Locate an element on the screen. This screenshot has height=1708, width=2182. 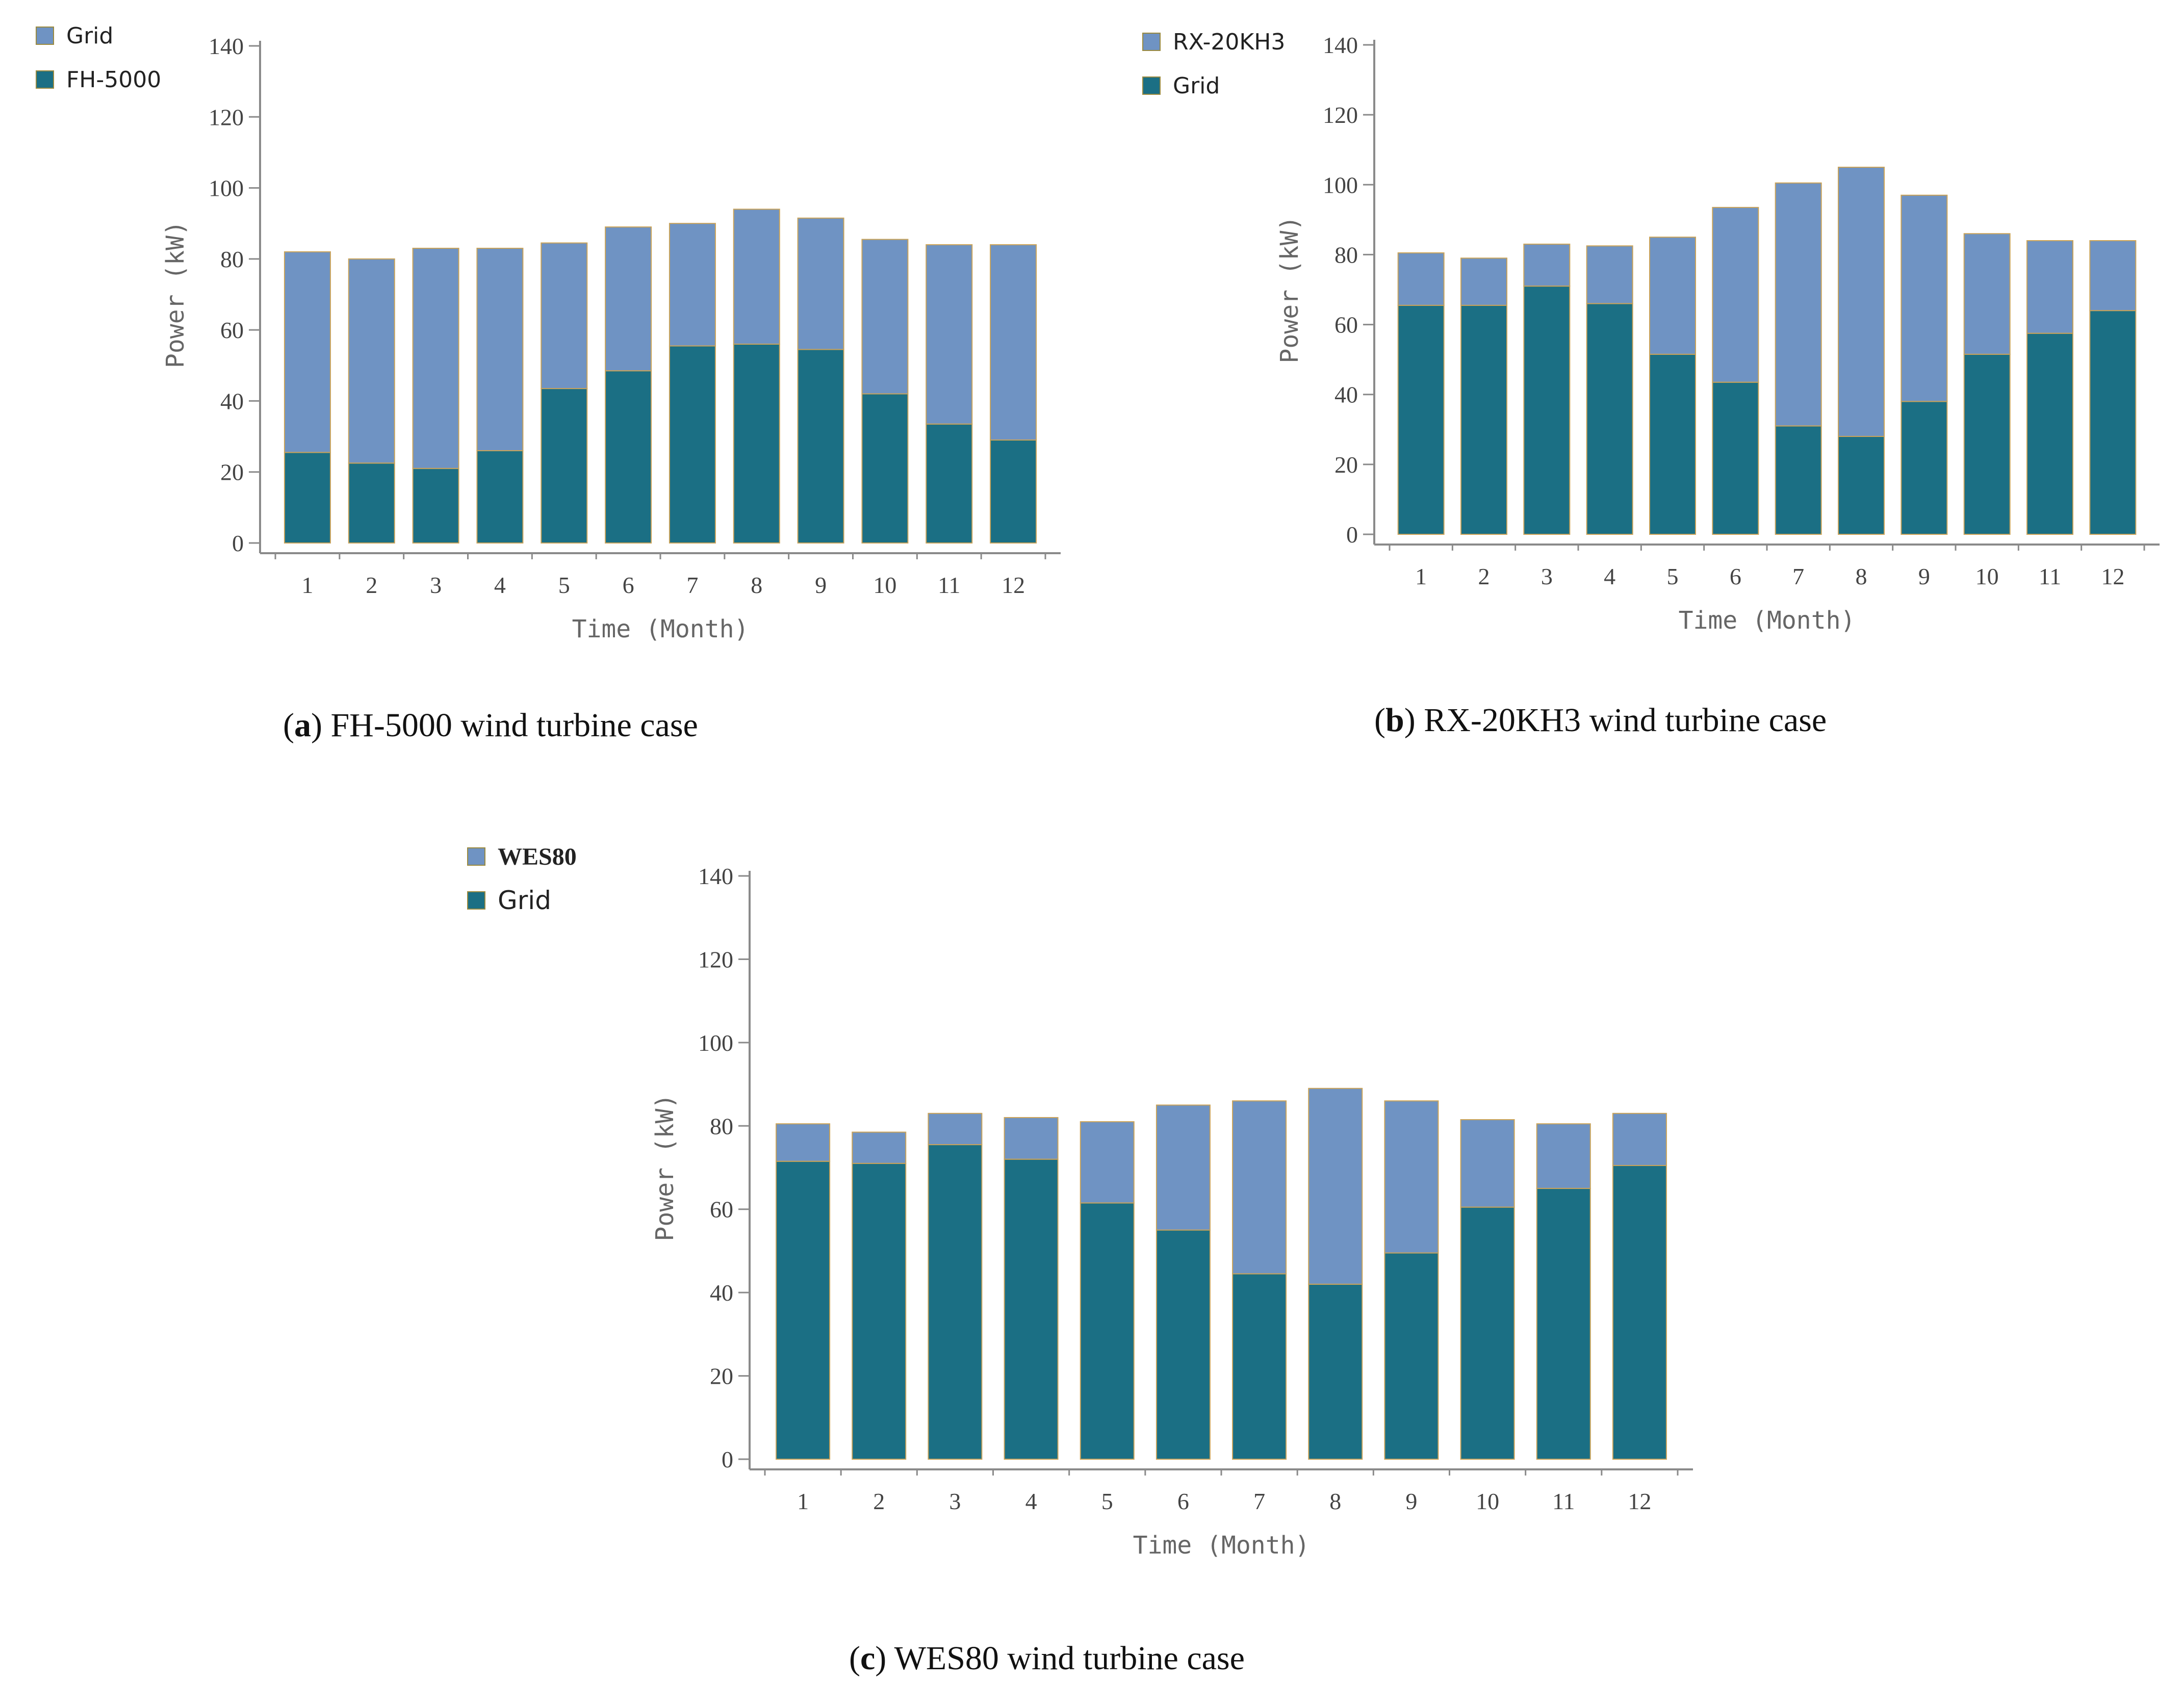
legend-label: RX-20KH3 is located at coordinates (1229, 42).